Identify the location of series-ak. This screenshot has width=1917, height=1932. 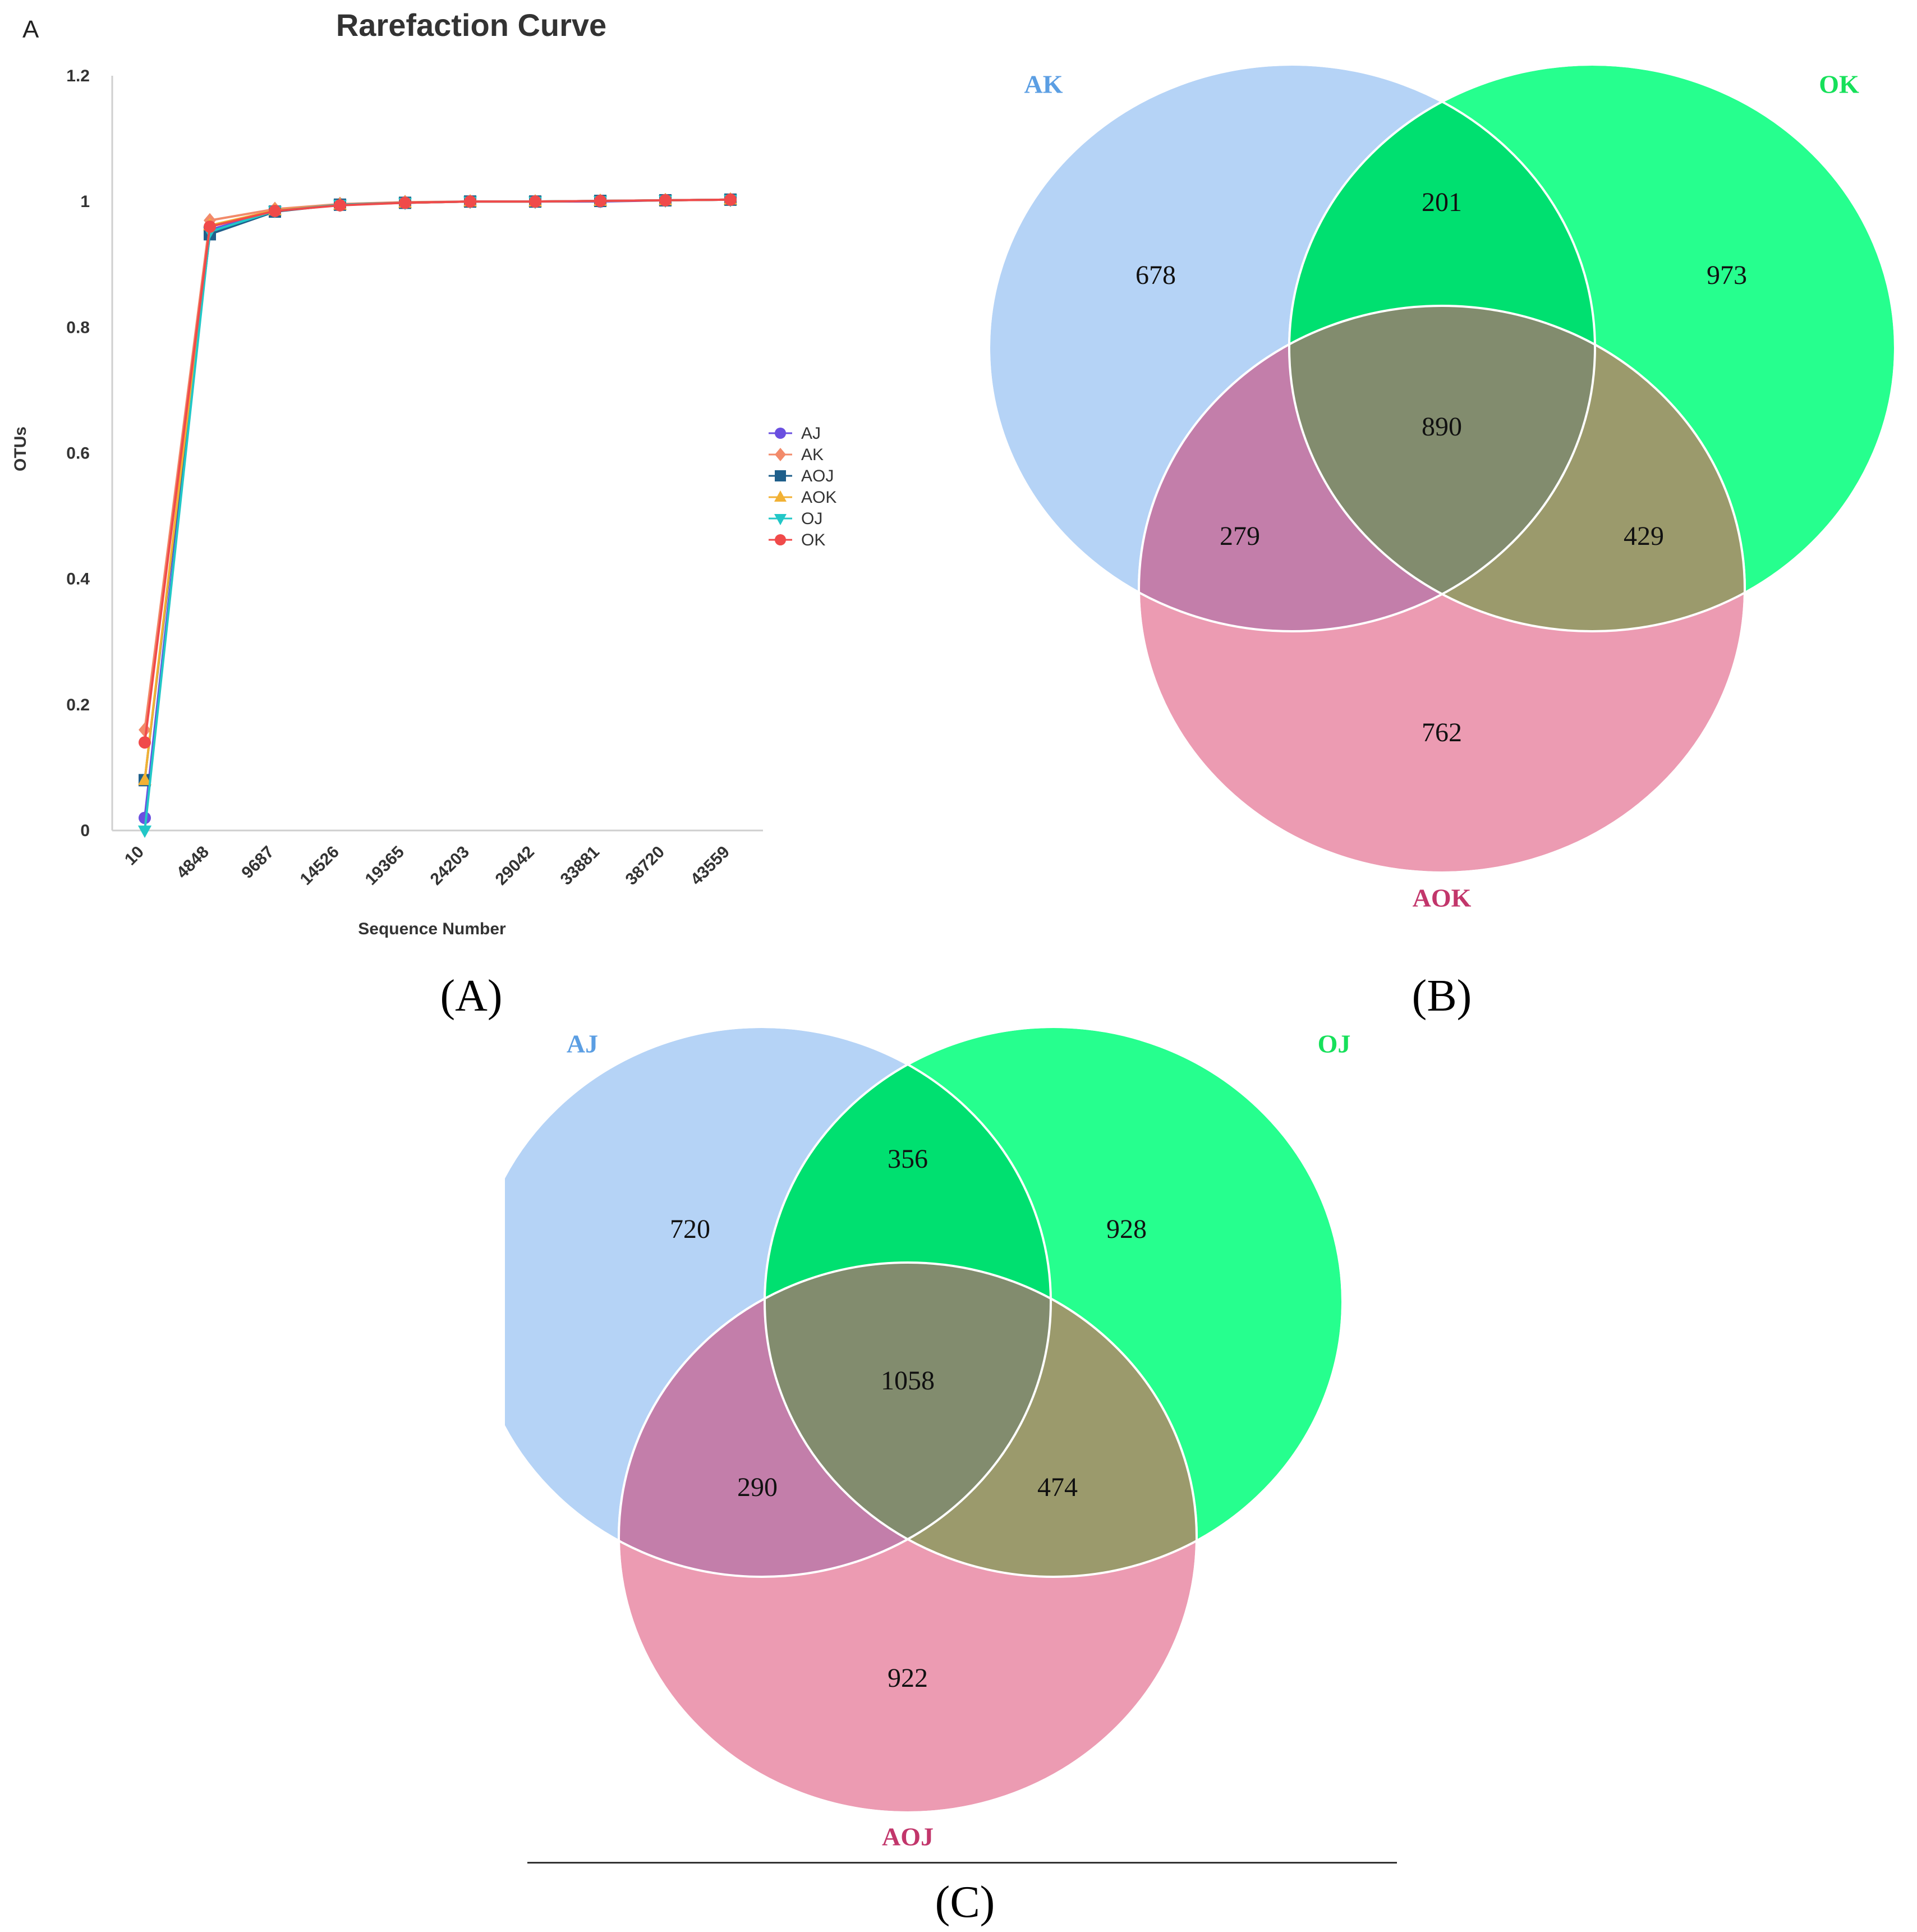
(438, 464).